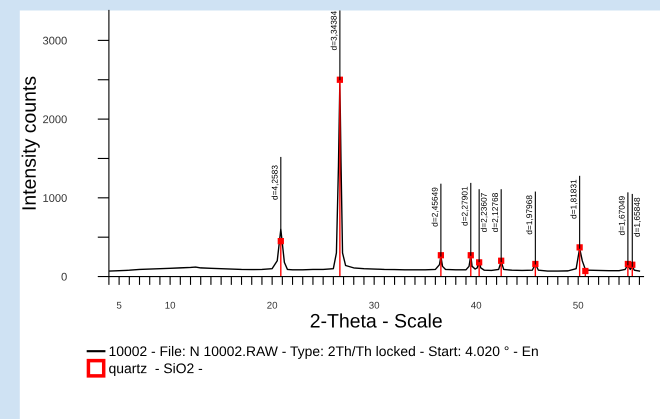  What do you see at coordinates (55, 198) in the screenshot?
I see `y-tick-label: 1000` at bounding box center [55, 198].